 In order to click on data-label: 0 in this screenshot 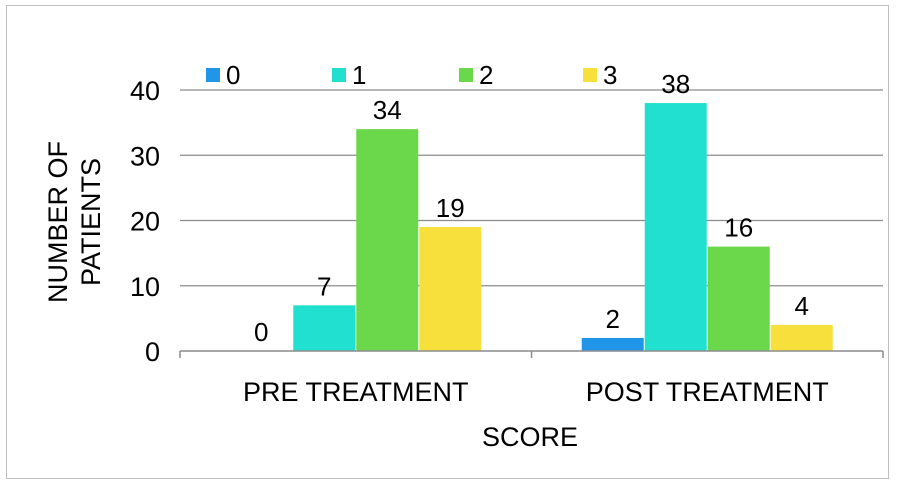, I will do `click(261, 332)`.